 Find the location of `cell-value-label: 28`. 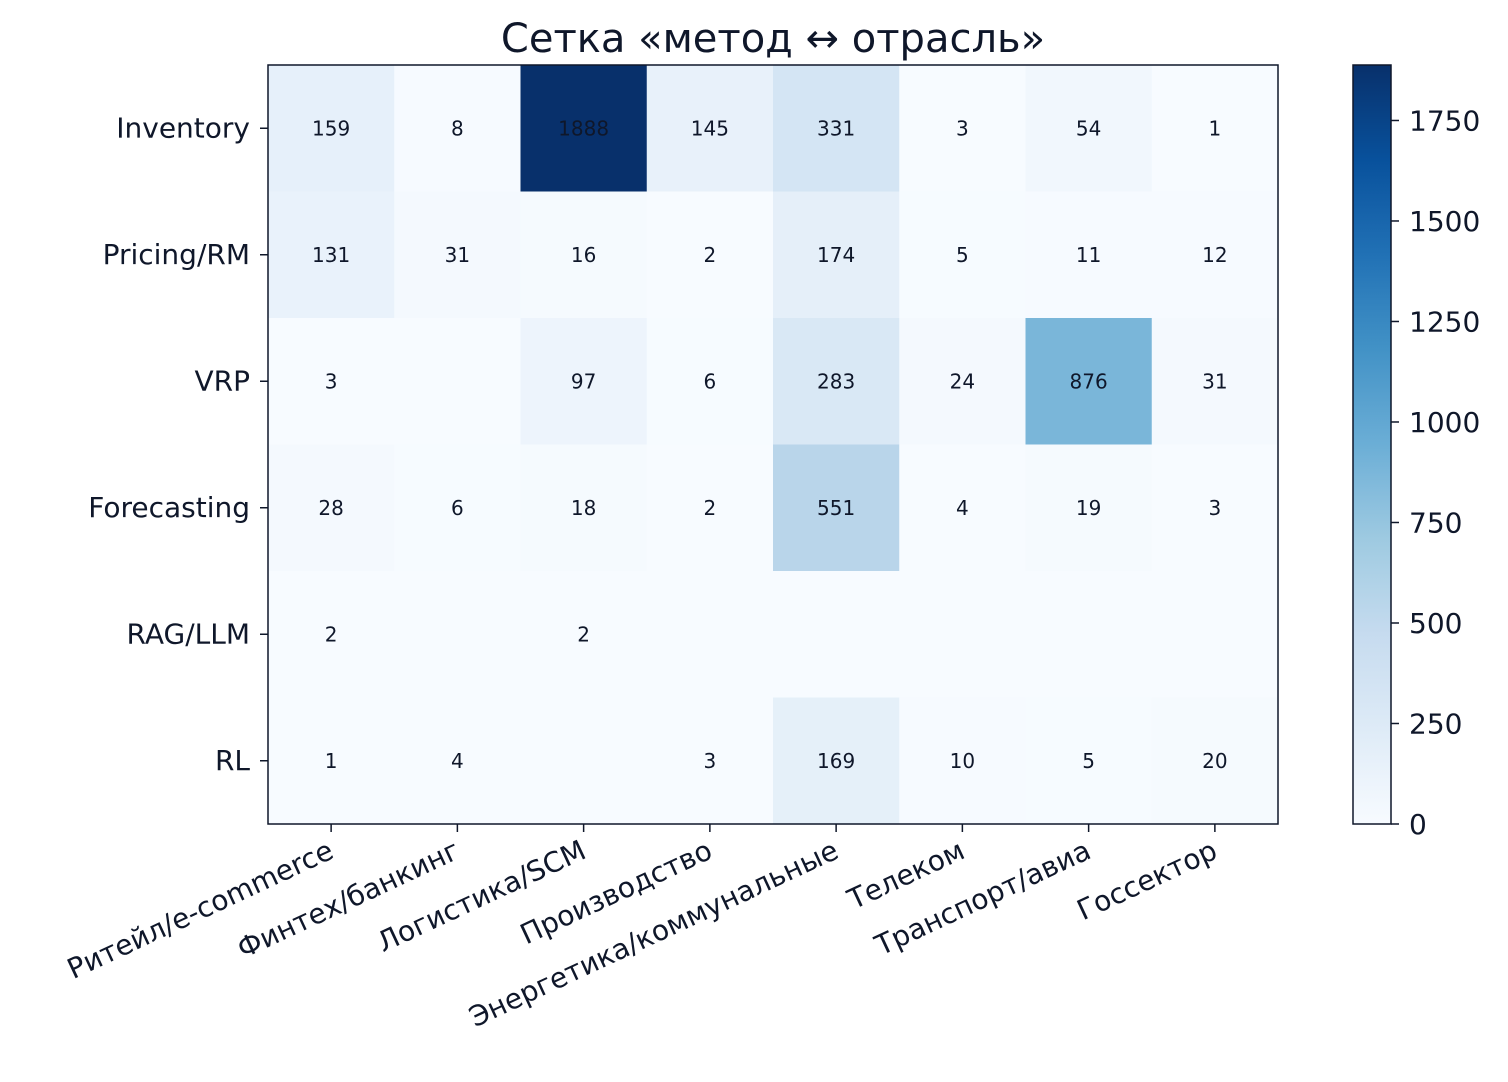

cell-value-label: 28 is located at coordinates (330, 508).